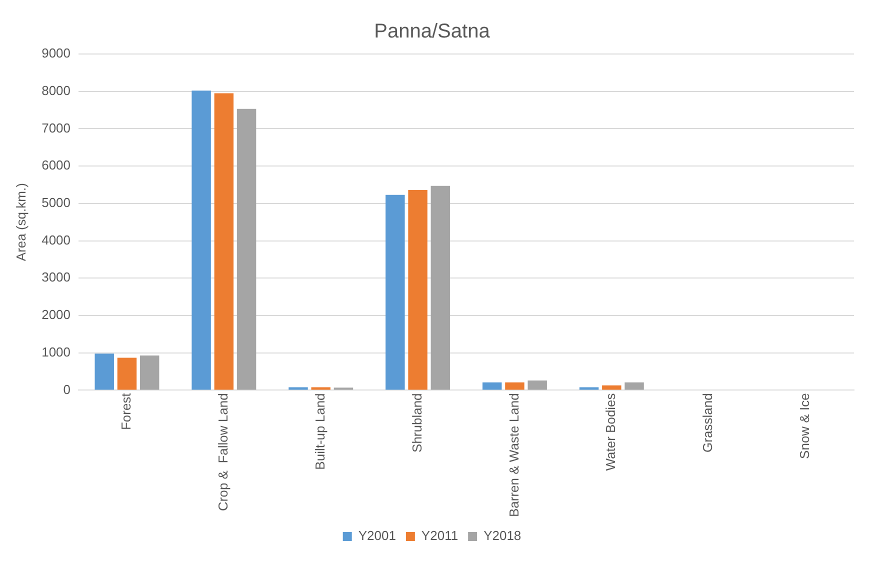 This screenshot has height=563, width=884. What do you see at coordinates (708, 422) in the screenshot?
I see `x-tick-label: Grassland` at bounding box center [708, 422].